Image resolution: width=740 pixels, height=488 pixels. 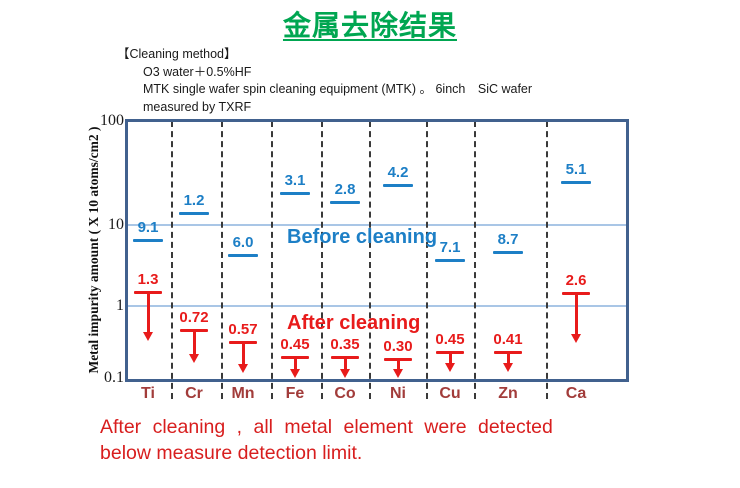 What do you see at coordinates (148, 227) in the screenshot?
I see `before-value-label: 9.1` at bounding box center [148, 227].